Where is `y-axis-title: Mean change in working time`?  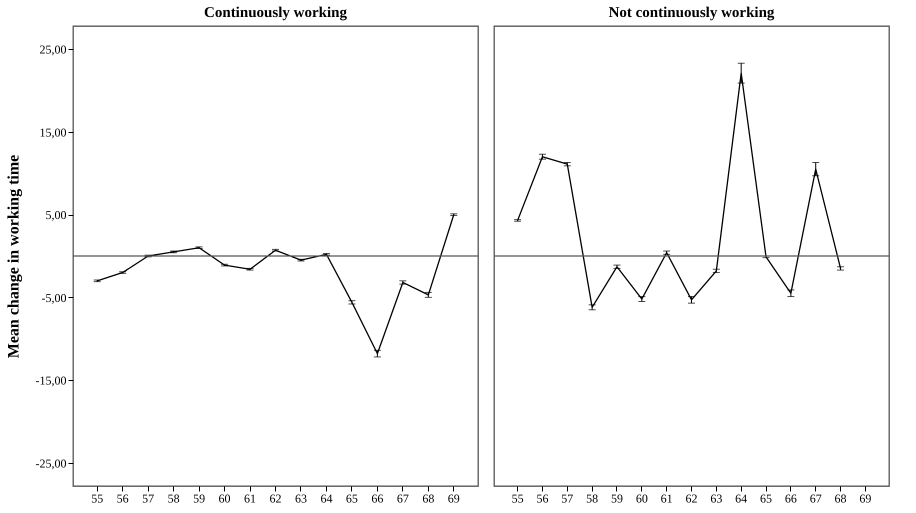
y-axis-title: Mean change in working time is located at coordinates (14, 256).